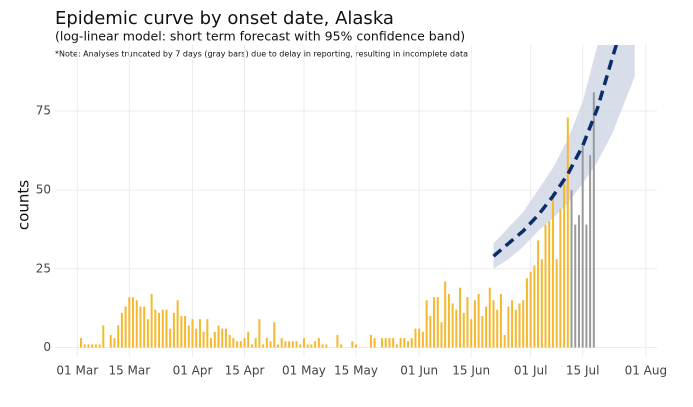 This screenshot has height=407, width=693. I want to click on confidence-band, so click(564, 157).